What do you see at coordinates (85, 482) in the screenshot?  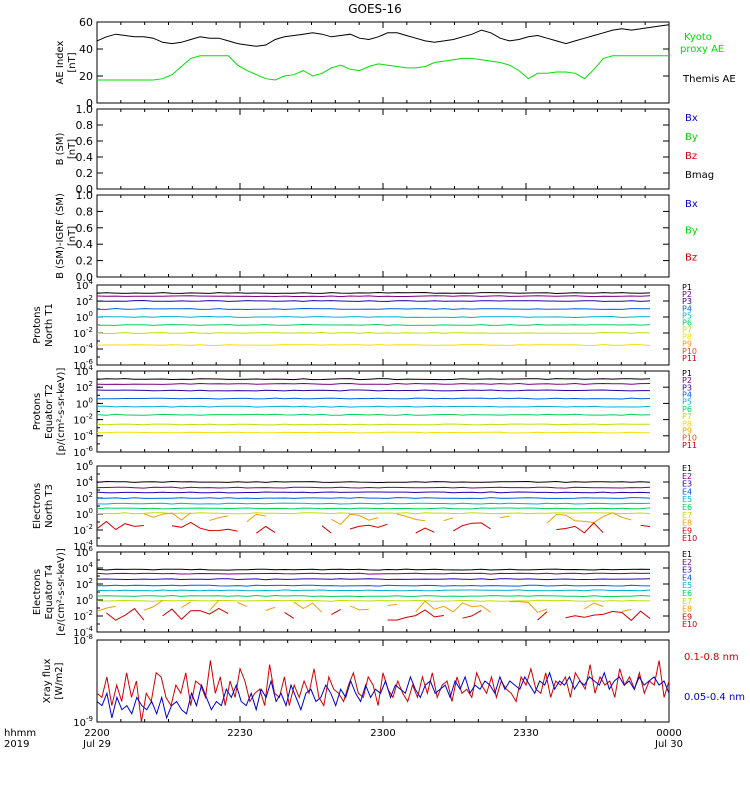 I see `electrons-t3-ytick-label: 10⁴` at bounding box center [85, 482].